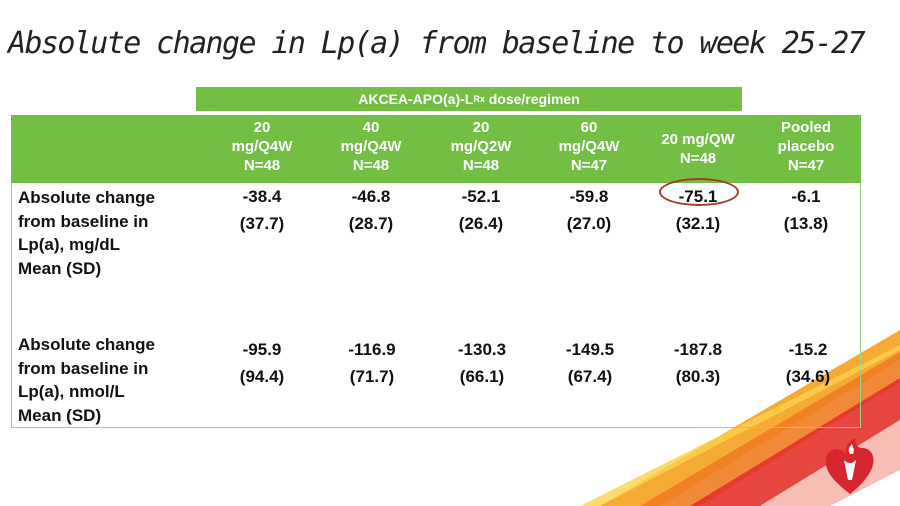 This screenshot has width=900, height=506. Describe the element at coordinates (262, 196) in the screenshot. I see `cell-mean: -38.4` at that location.